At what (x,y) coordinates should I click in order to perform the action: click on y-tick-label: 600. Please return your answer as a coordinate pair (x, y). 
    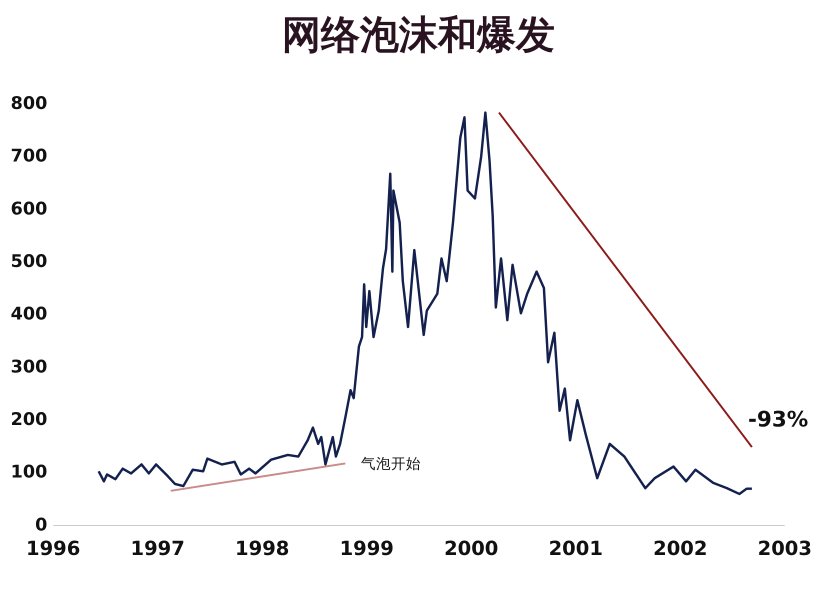
    Looking at the image, I should click on (29, 209).